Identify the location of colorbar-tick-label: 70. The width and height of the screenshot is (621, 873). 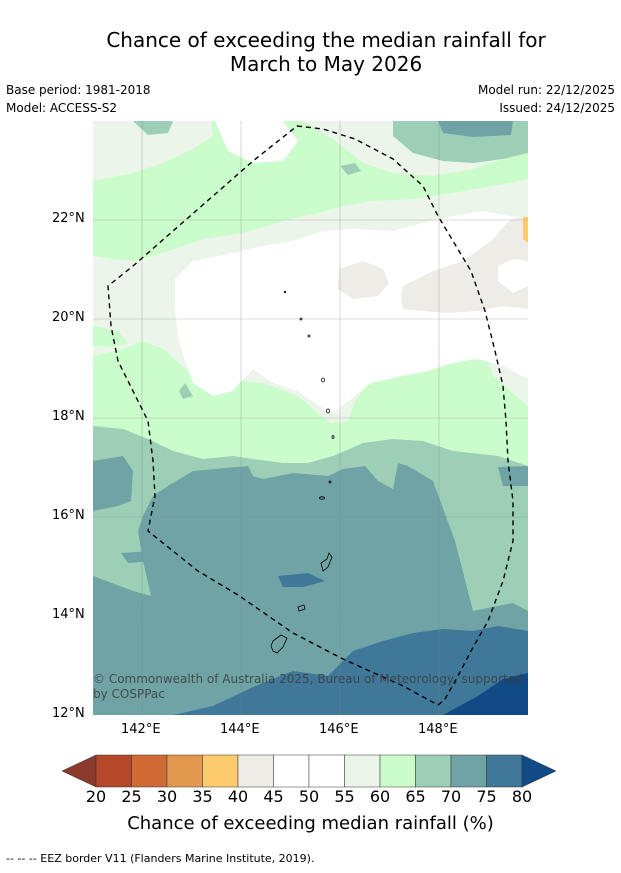
(451, 796).